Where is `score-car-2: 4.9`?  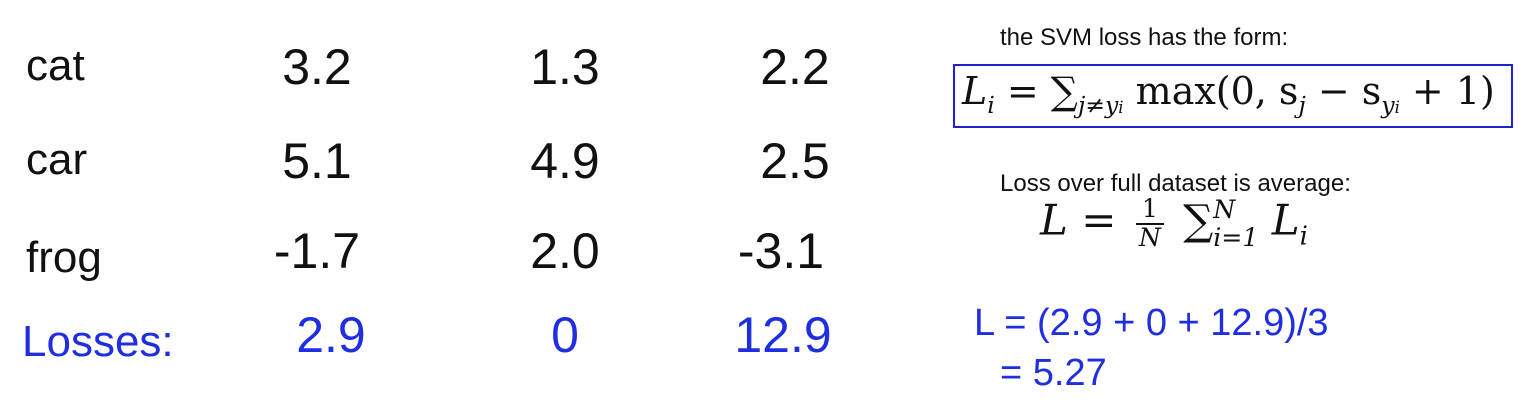
score-car-2: 4.9 is located at coordinates (565, 161).